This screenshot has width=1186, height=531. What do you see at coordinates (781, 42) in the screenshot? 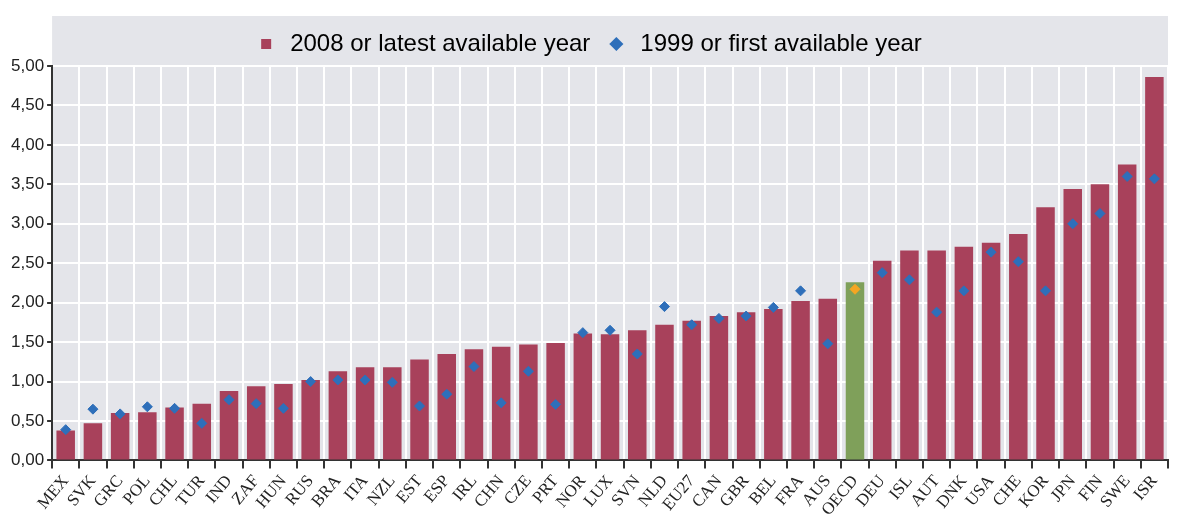
I see `legend-label: 1999 or first available year` at bounding box center [781, 42].